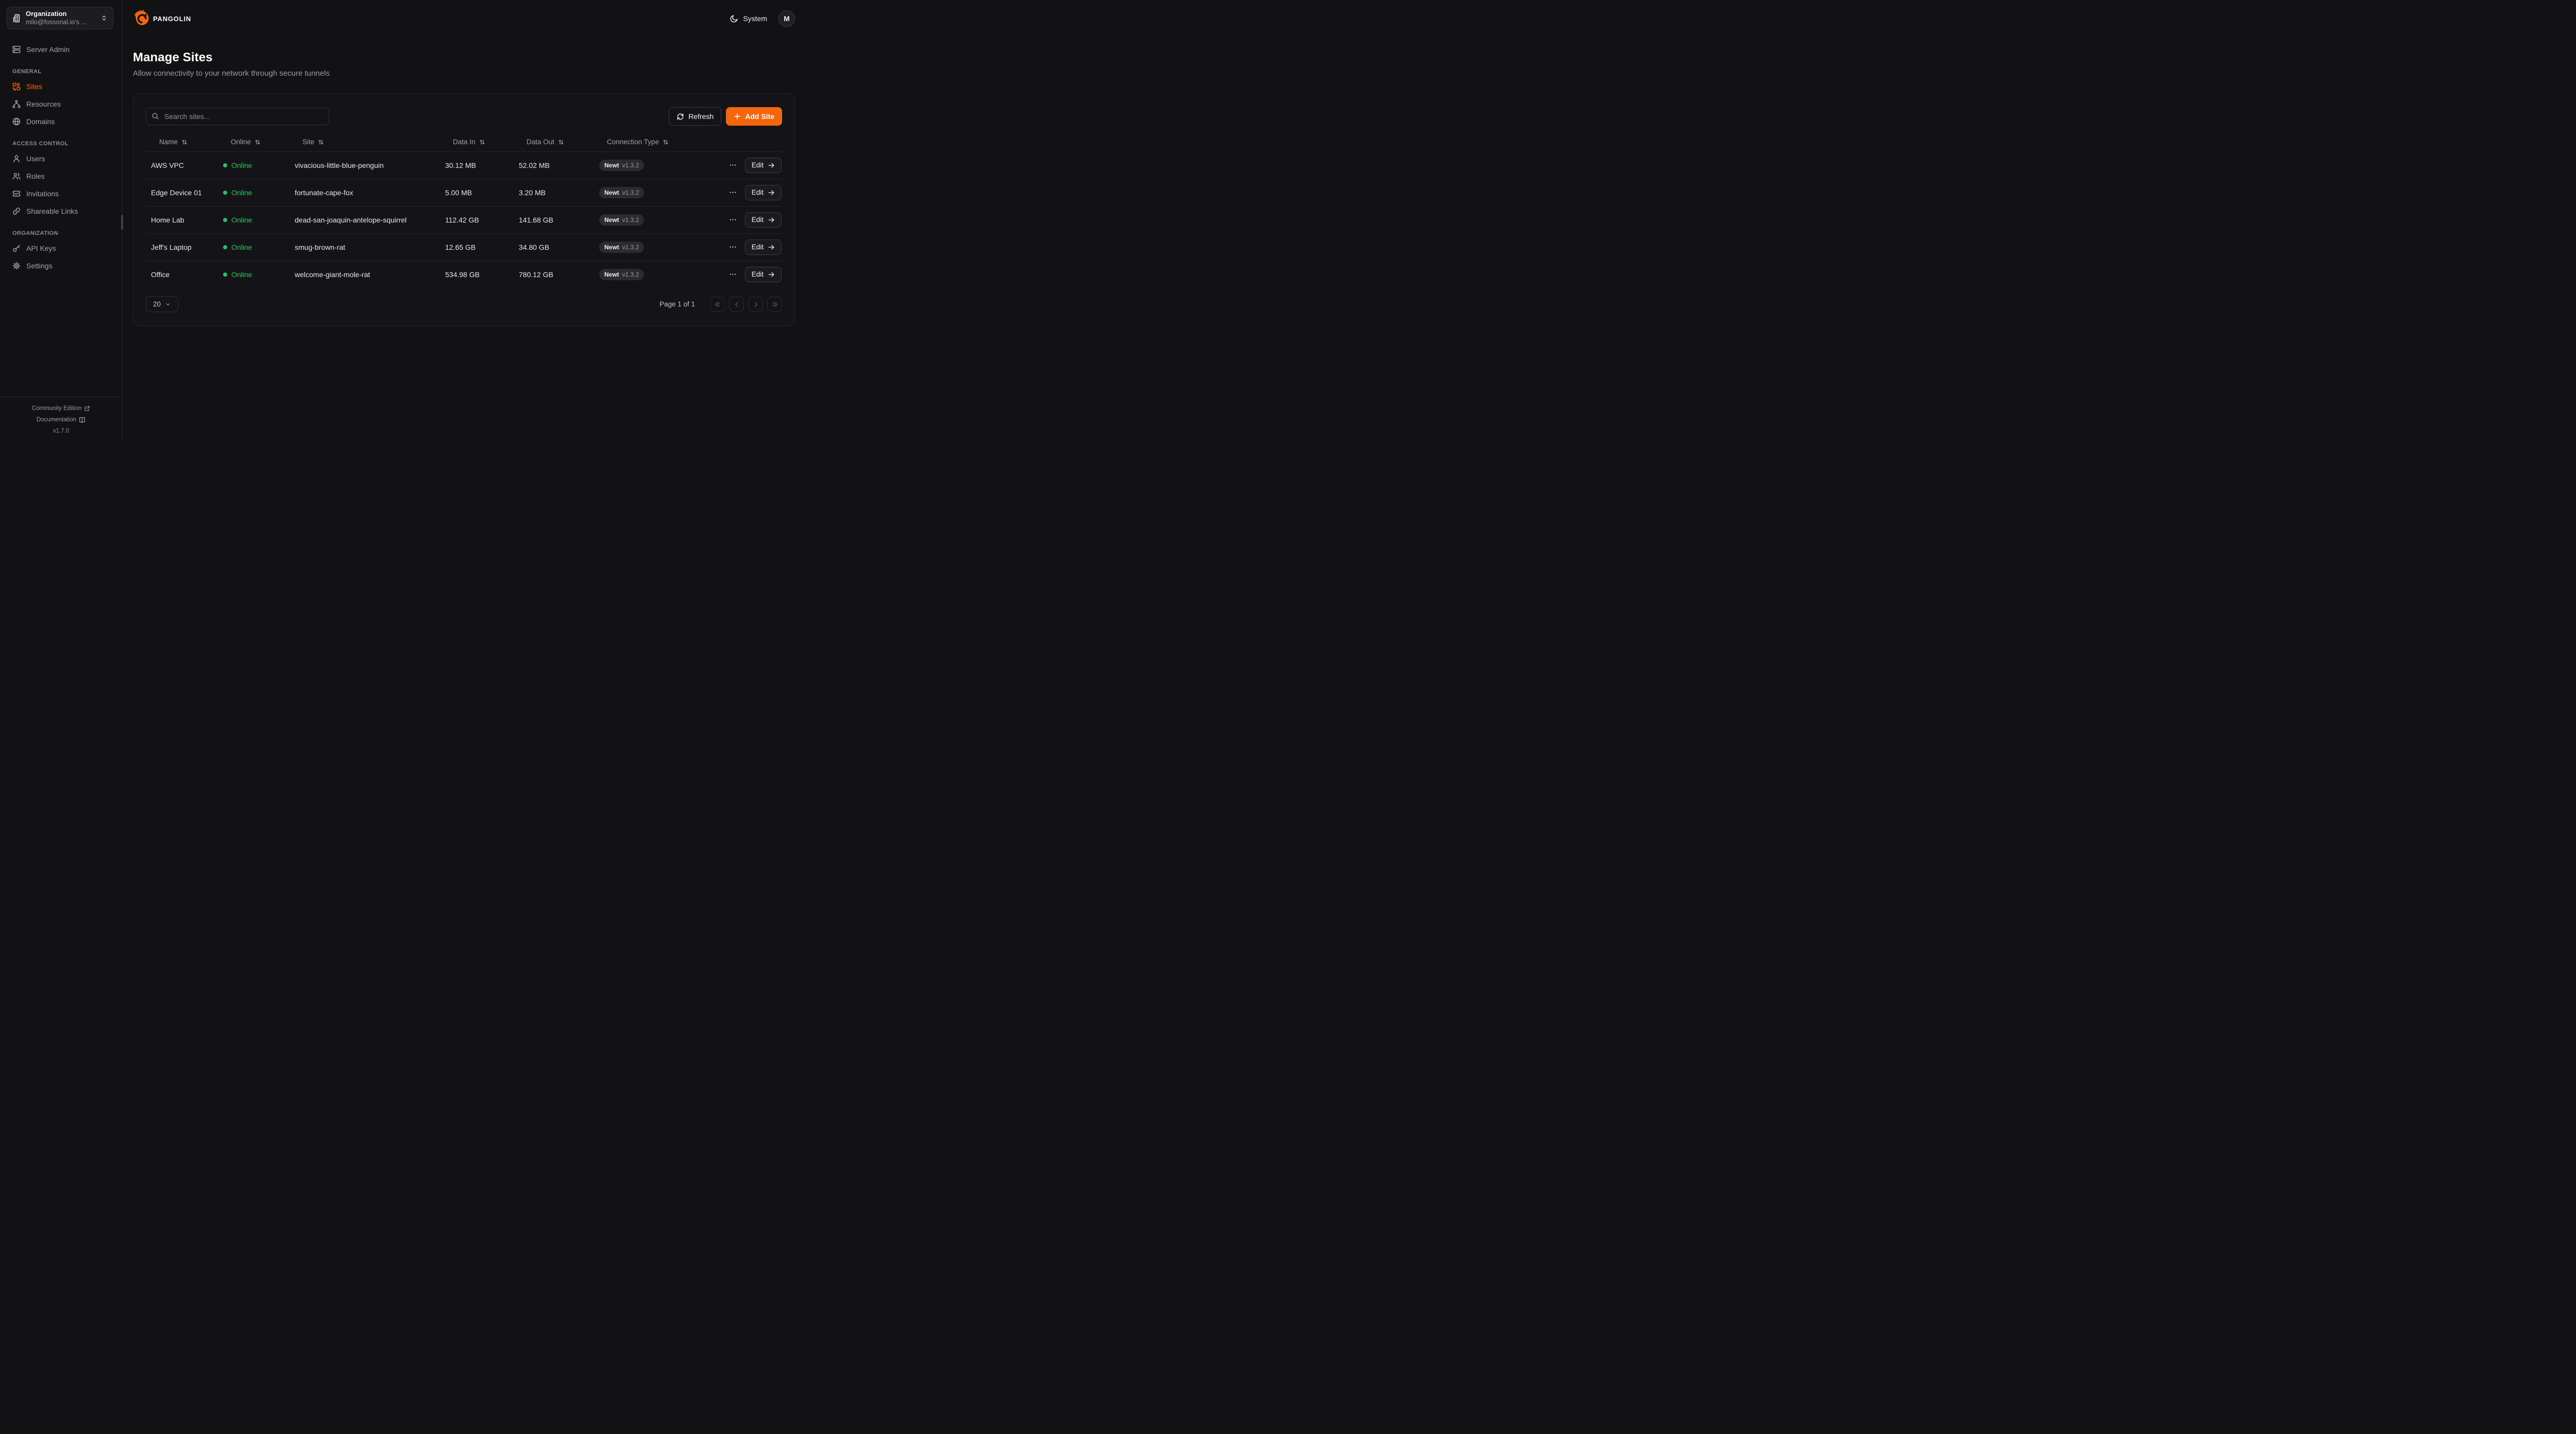 The image size is (2576, 1434). What do you see at coordinates (61, 121) in the screenshot?
I see `sidebar-item-domains: Domains` at bounding box center [61, 121].